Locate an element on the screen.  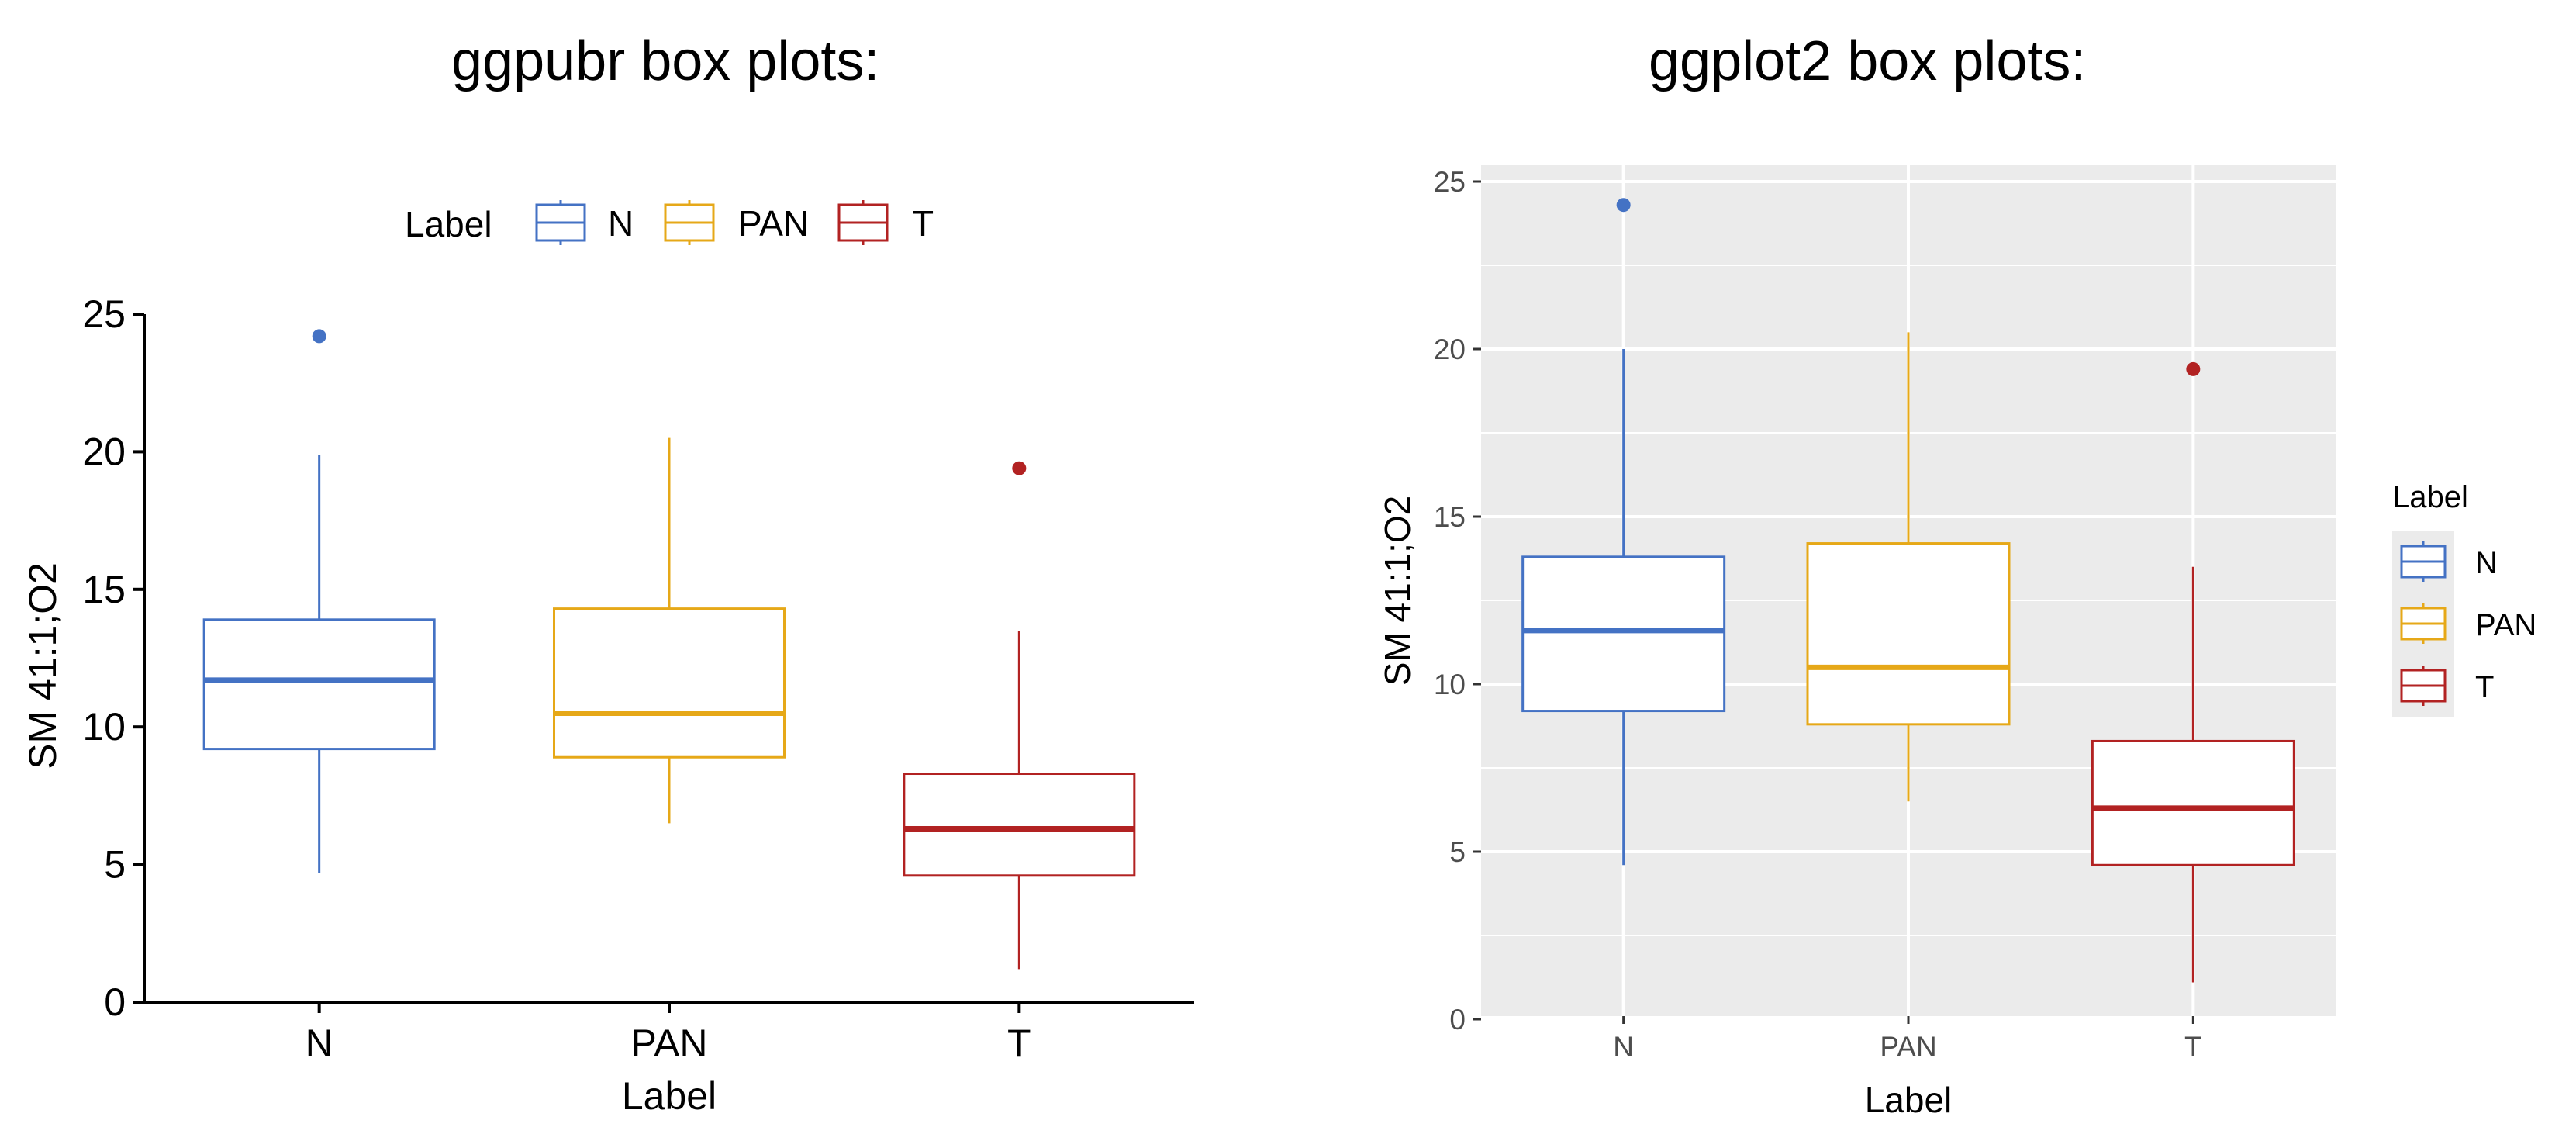
left-panel-title: ggpubr box plots: is located at coordinates (665, 61).